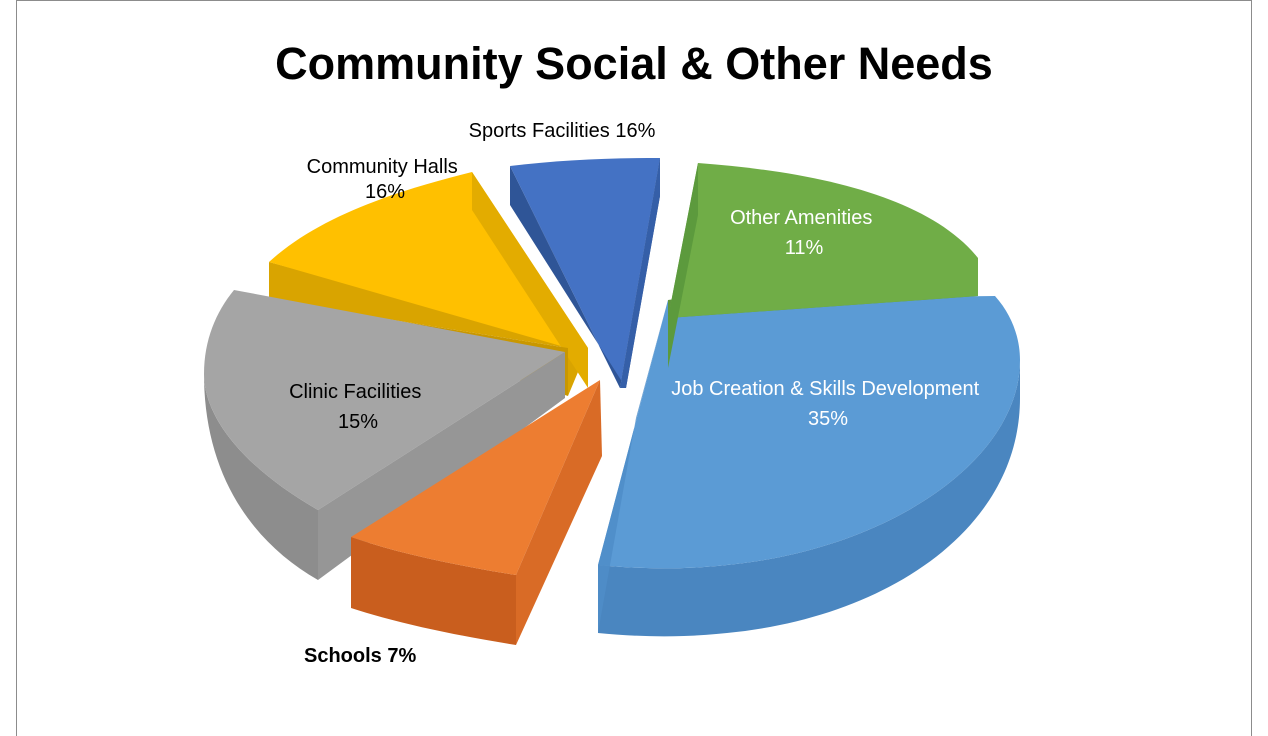 The height and width of the screenshot is (736, 1268). I want to click on label-sports-facilities: Sports Facilities 16%, so click(562, 131).